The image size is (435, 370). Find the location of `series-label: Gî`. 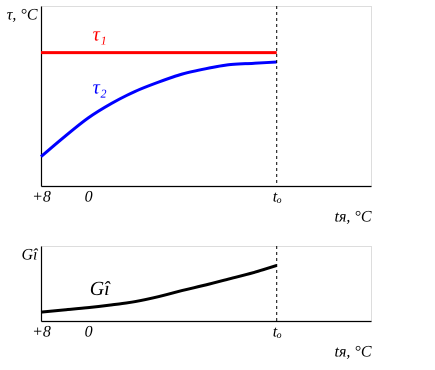

series-label: Gî is located at coordinates (101, 289).